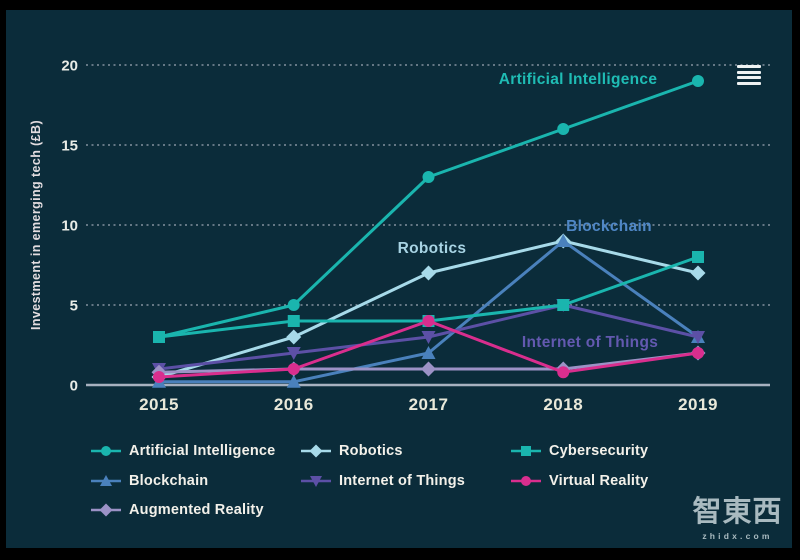  I want to click on y-tick-label: 5, so click(74, 306).